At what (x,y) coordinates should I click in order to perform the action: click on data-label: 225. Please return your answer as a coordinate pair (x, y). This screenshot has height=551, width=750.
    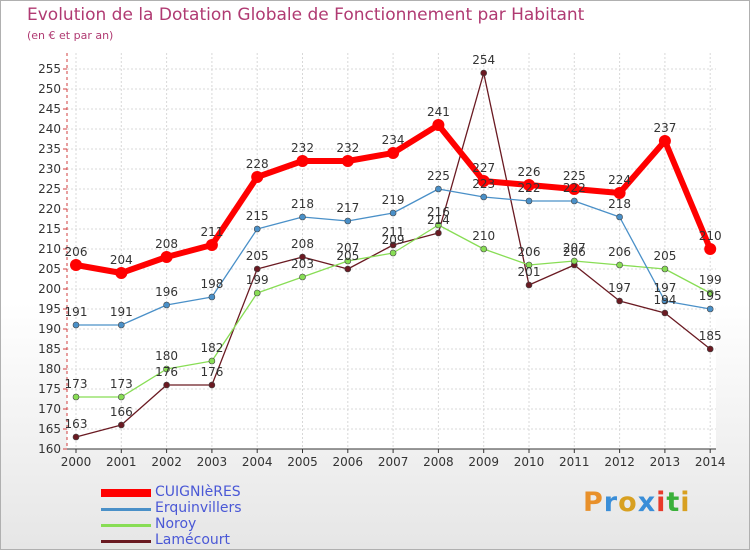
    Looking at the image, I should click on (574, 176).